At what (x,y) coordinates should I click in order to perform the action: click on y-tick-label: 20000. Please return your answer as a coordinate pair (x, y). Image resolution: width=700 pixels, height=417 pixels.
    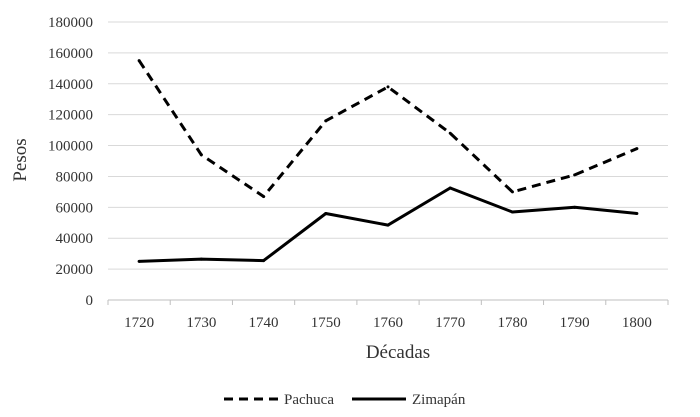
    Looking at the image, I should click on (75, 270).